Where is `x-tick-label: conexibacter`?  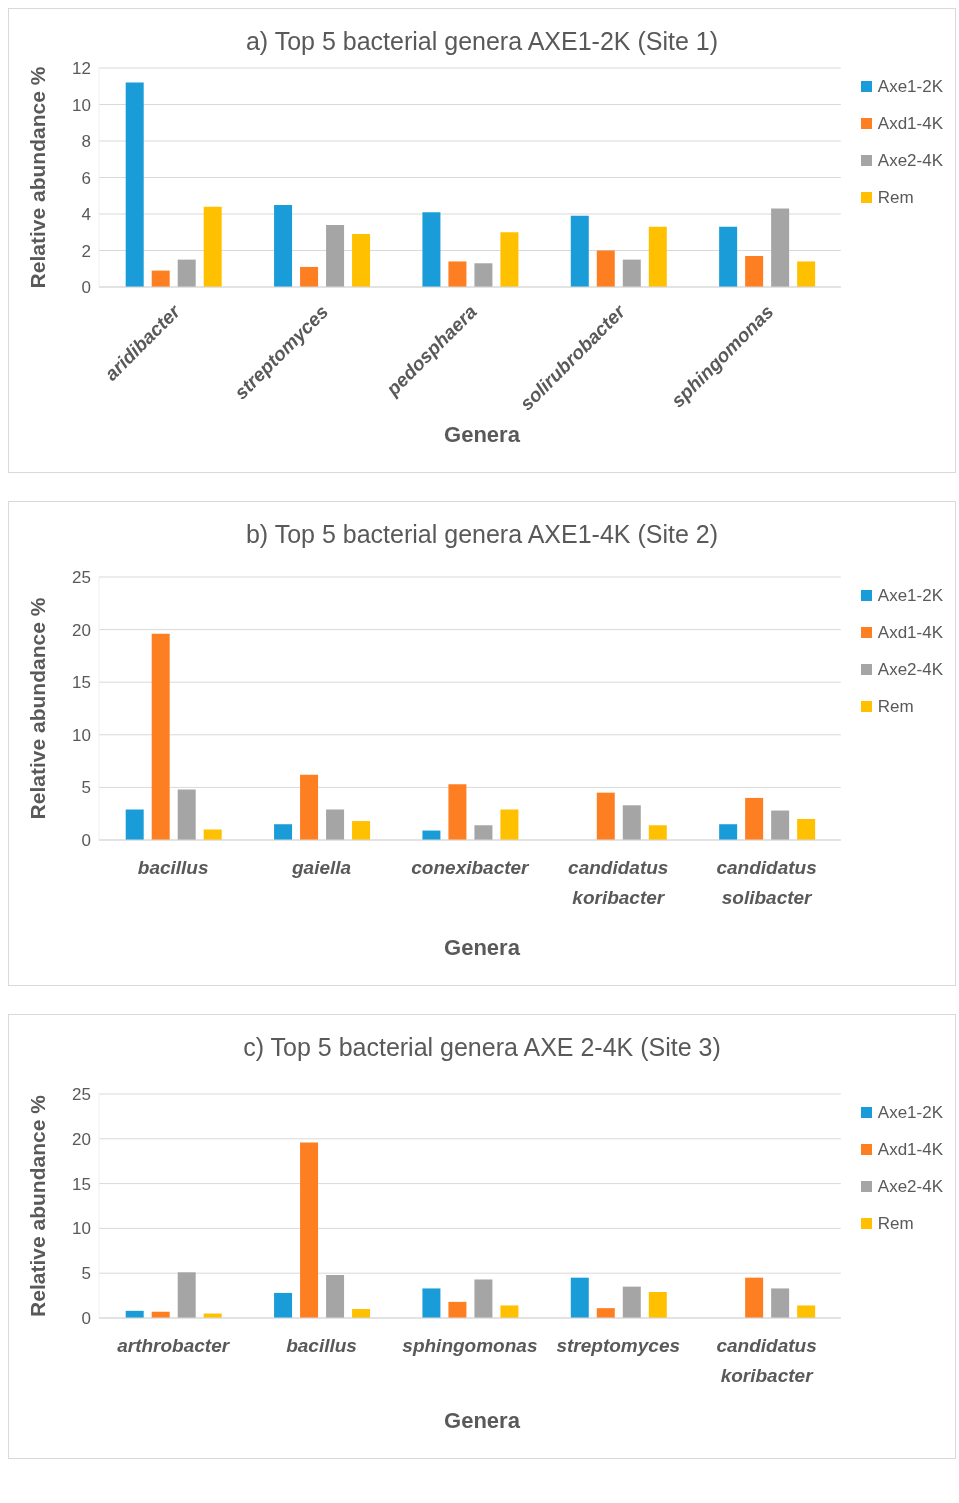
x-tick-label: conexibacter is located at coordinates (471, 867).